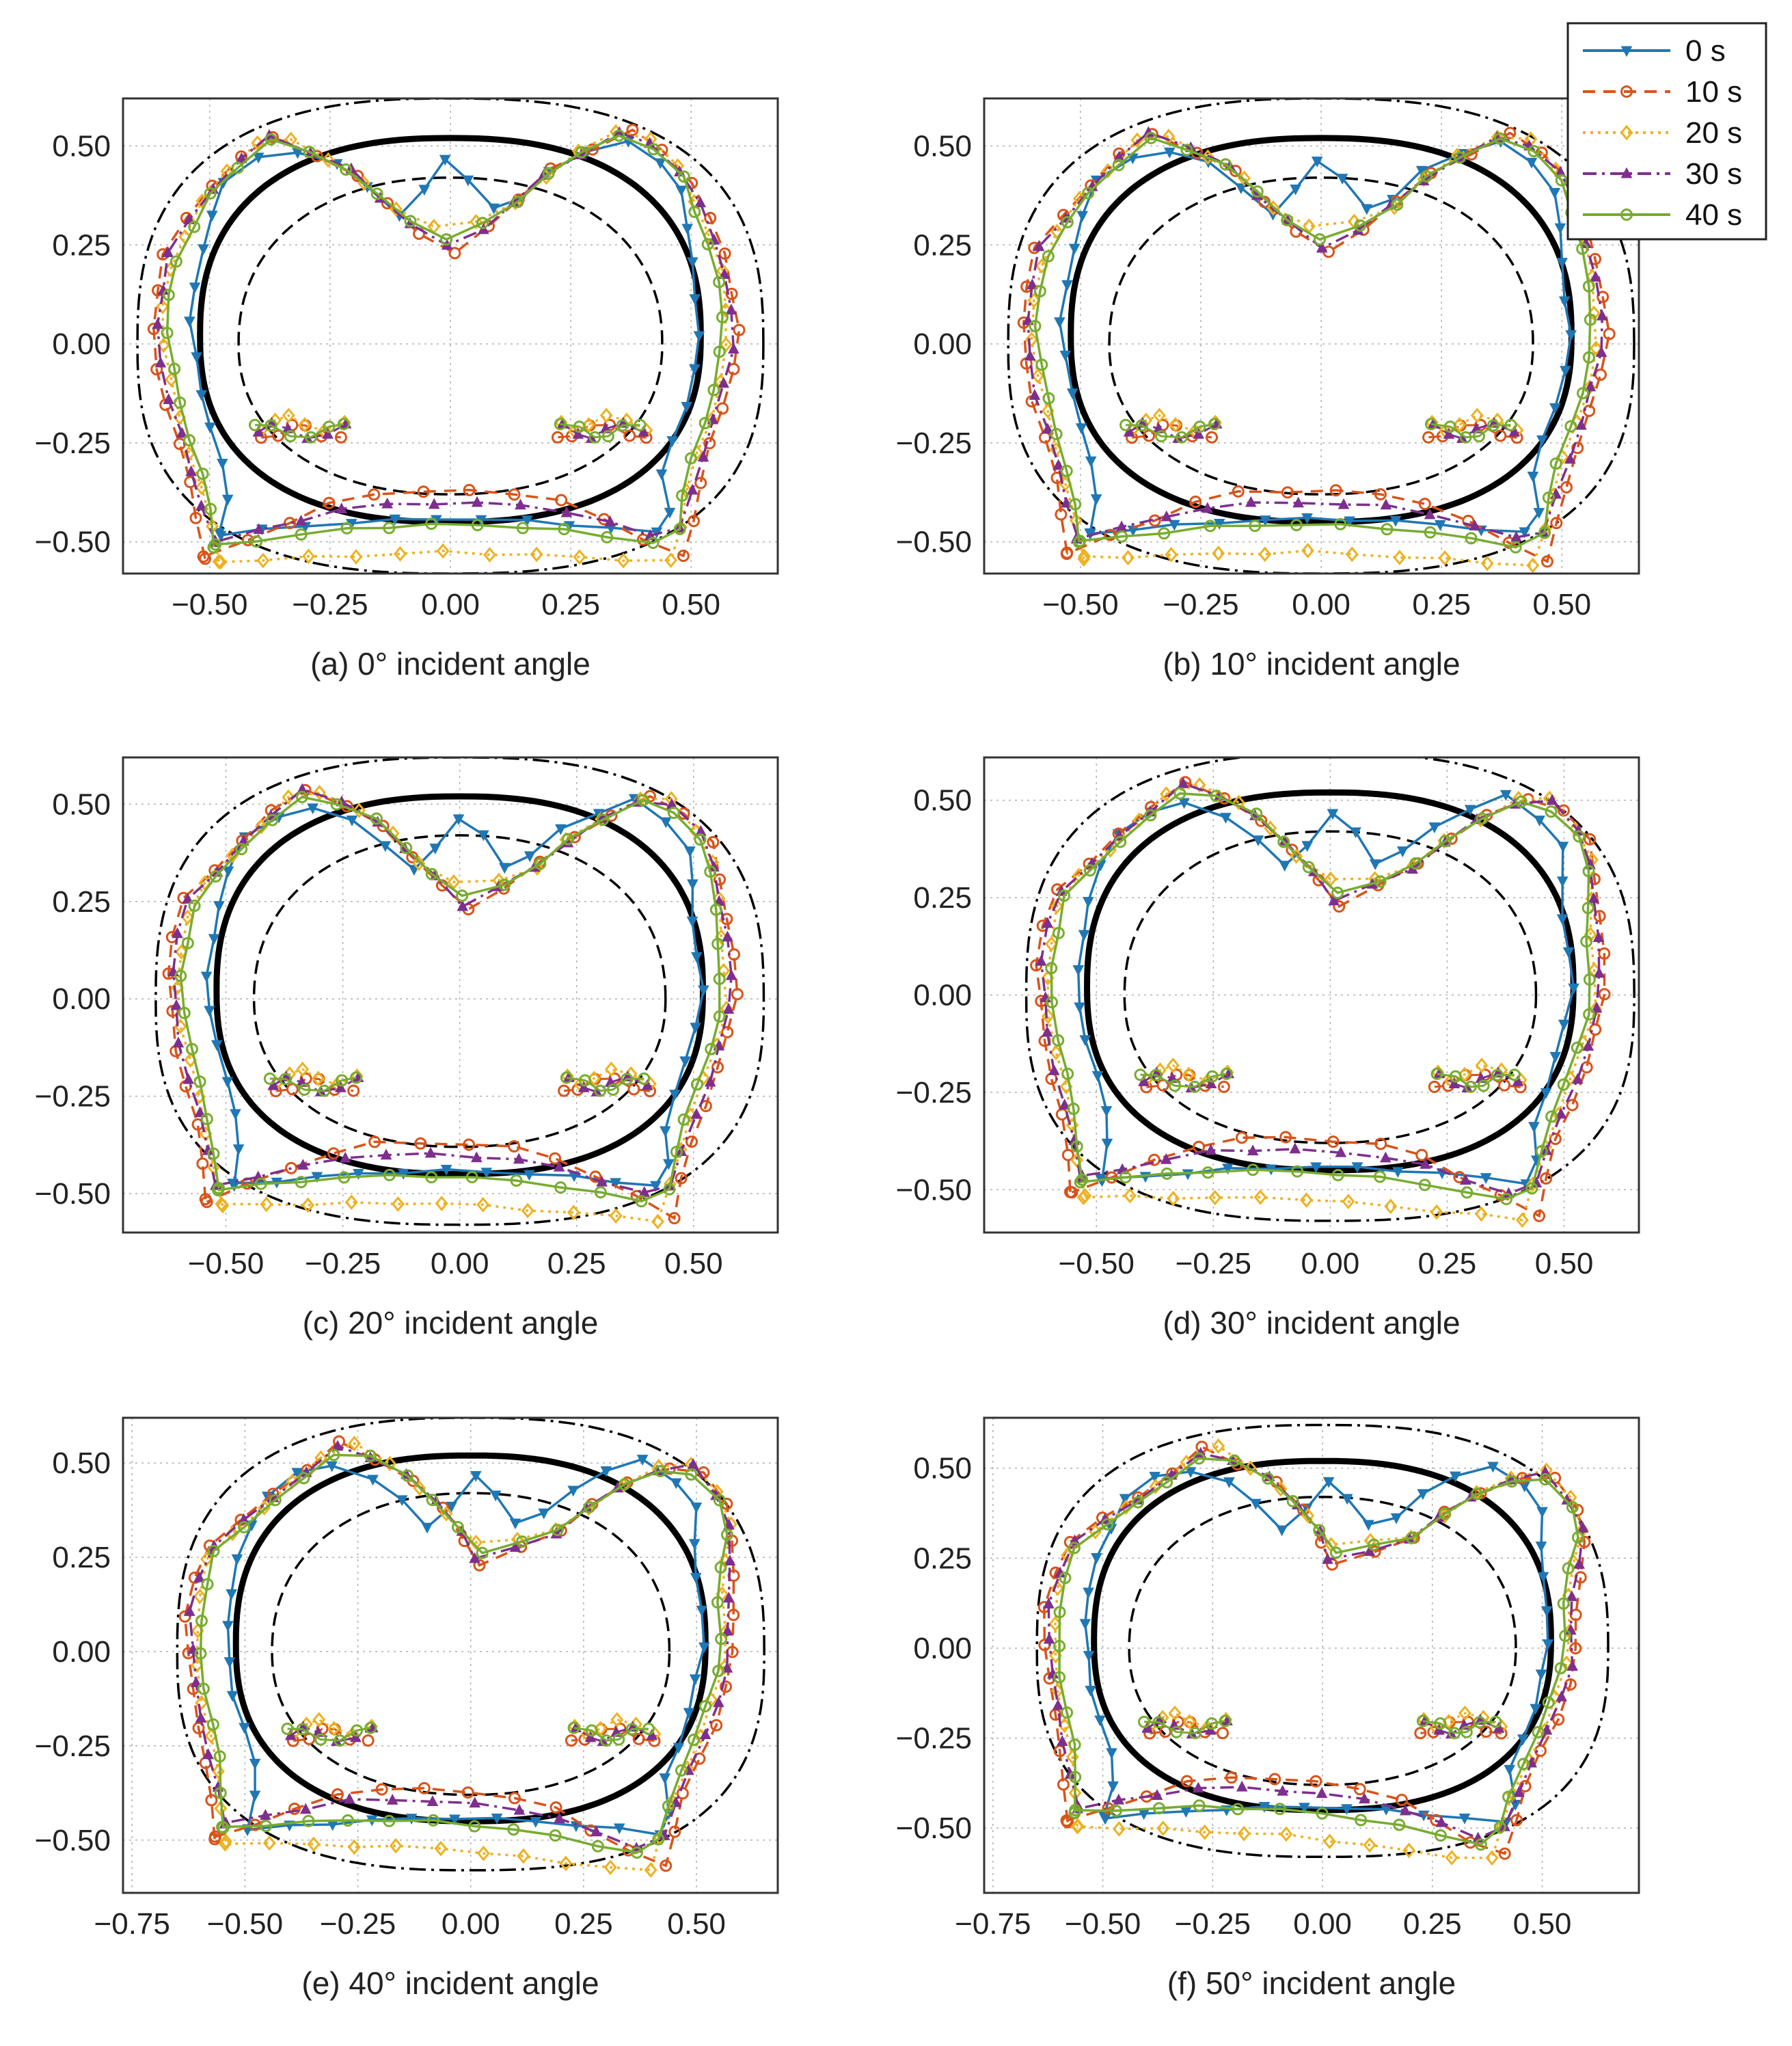 The width and height of the screenshot is (1792, 2046). I want to click on reference-inner-contour, so click(459, 991).